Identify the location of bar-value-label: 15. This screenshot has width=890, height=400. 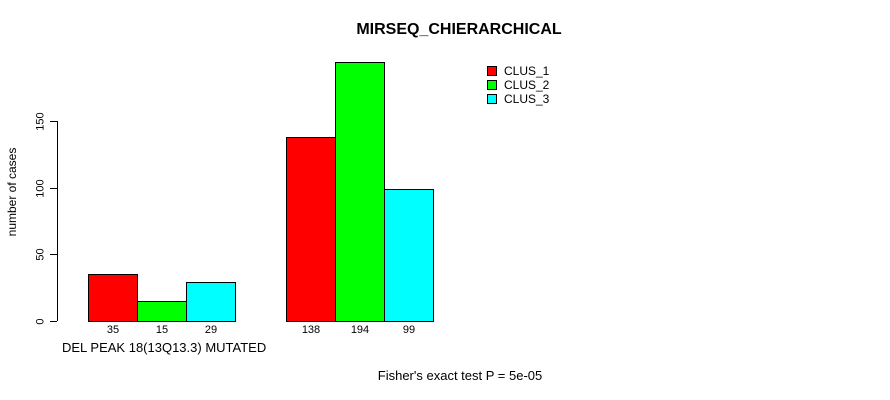
(162, 330).